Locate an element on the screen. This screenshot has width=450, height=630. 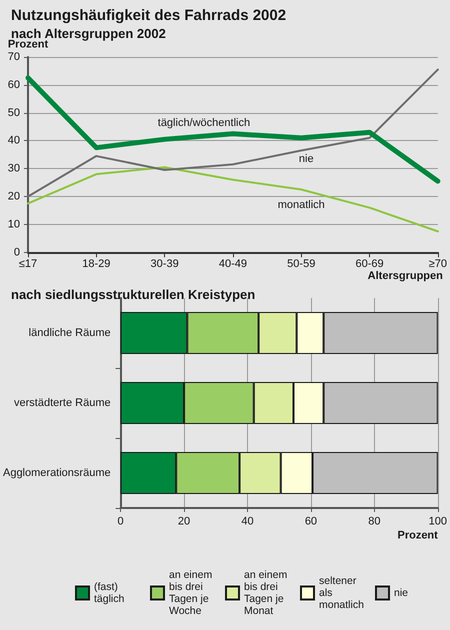
series-label: nie is located at coordinates (306, 158).